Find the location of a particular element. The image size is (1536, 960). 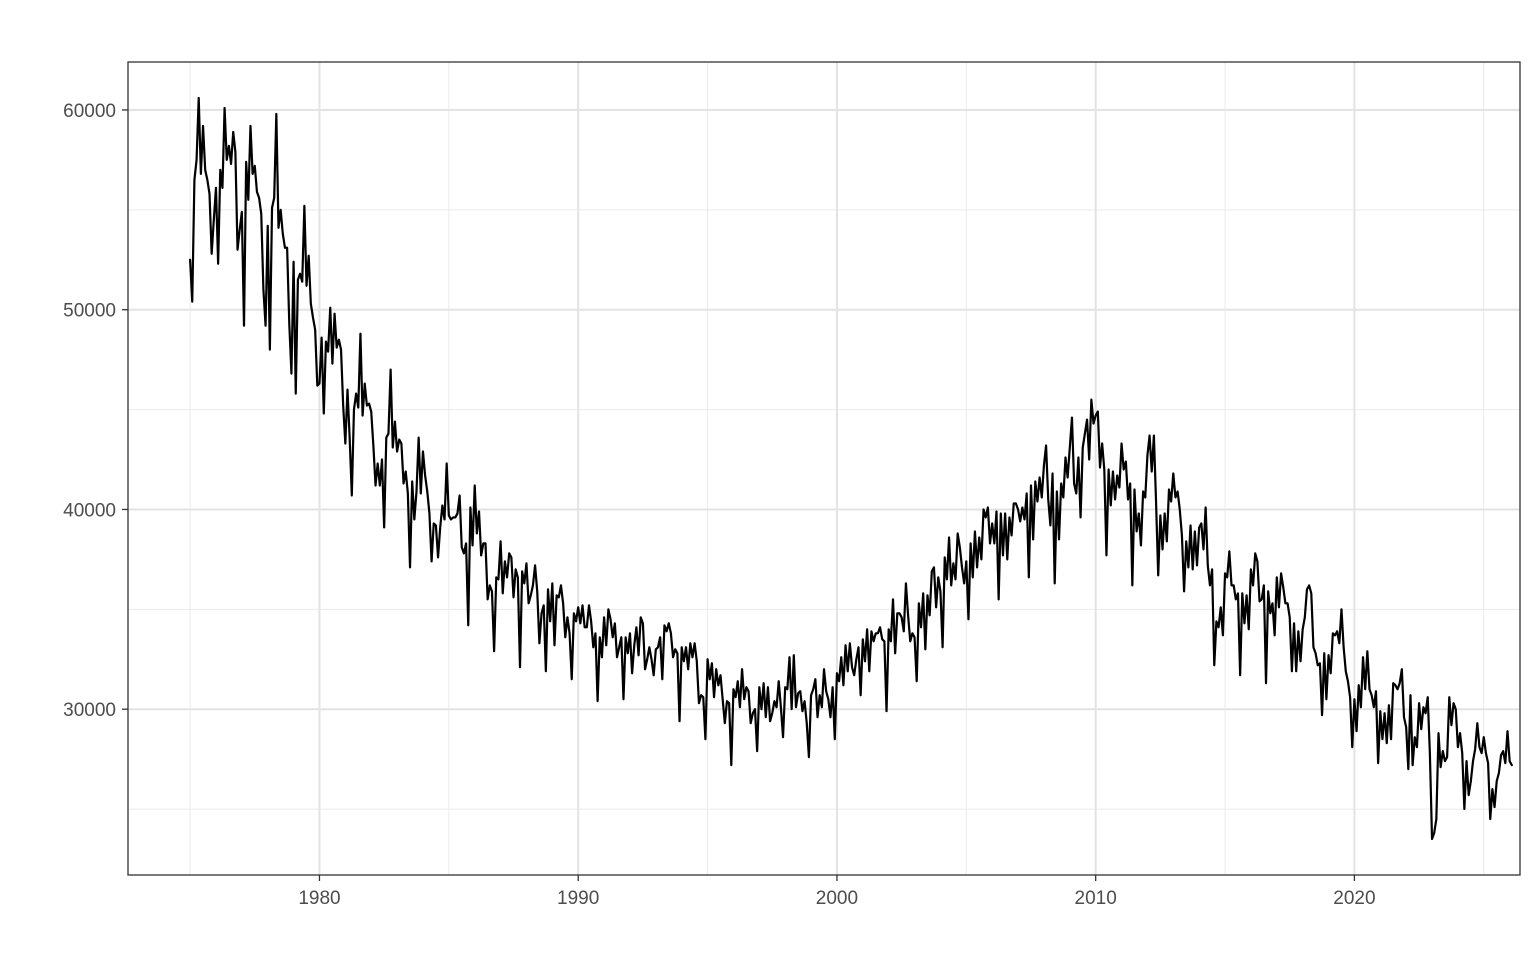

x-axis: 1980 1990 2000 2010 2020 is located at coordinates (837, 892).